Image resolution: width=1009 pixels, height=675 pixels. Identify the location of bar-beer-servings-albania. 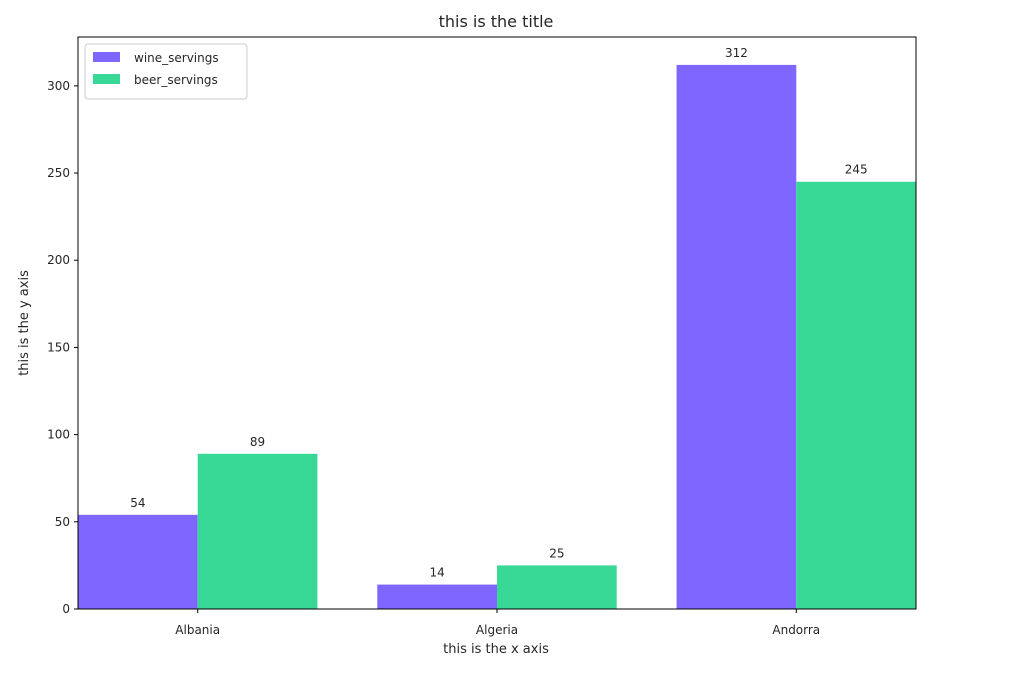
(257, 531).